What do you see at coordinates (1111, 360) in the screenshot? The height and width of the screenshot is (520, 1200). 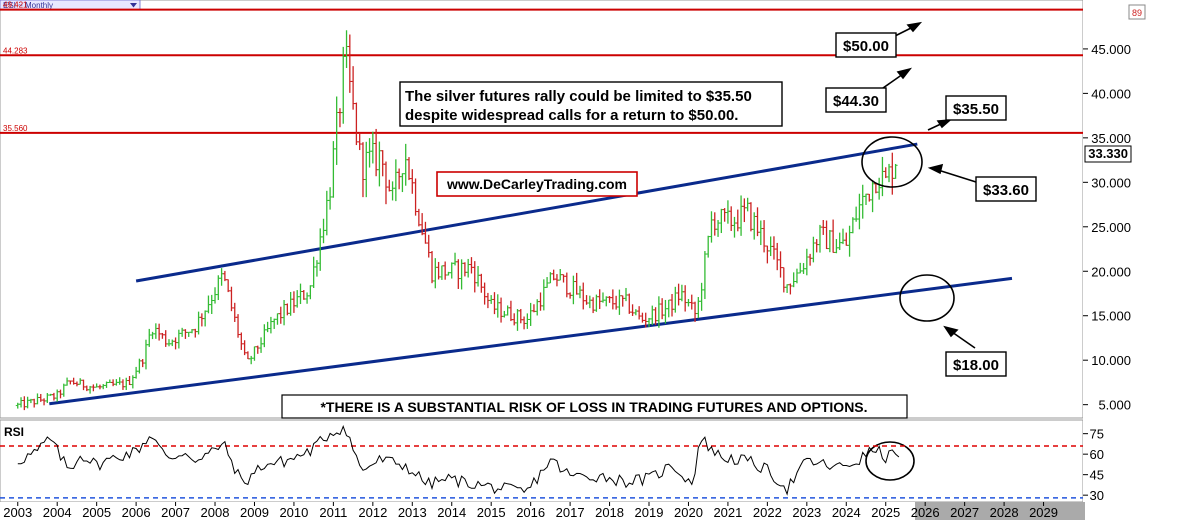 I see `price-tick-label: 10.000` at bounding box center [1111, 360].